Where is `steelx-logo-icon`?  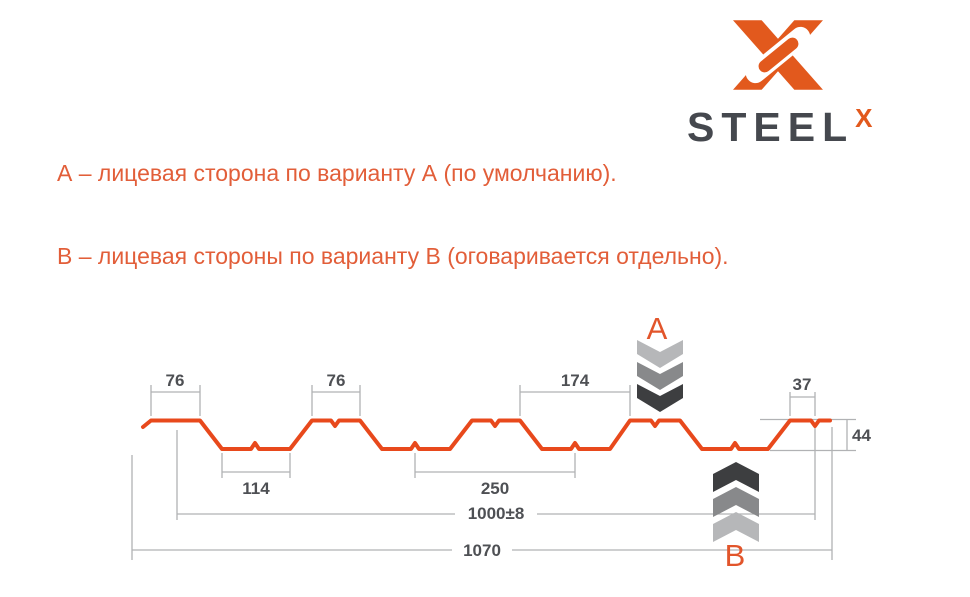 steelx-logo-icon is located at coordinates (778, 55).